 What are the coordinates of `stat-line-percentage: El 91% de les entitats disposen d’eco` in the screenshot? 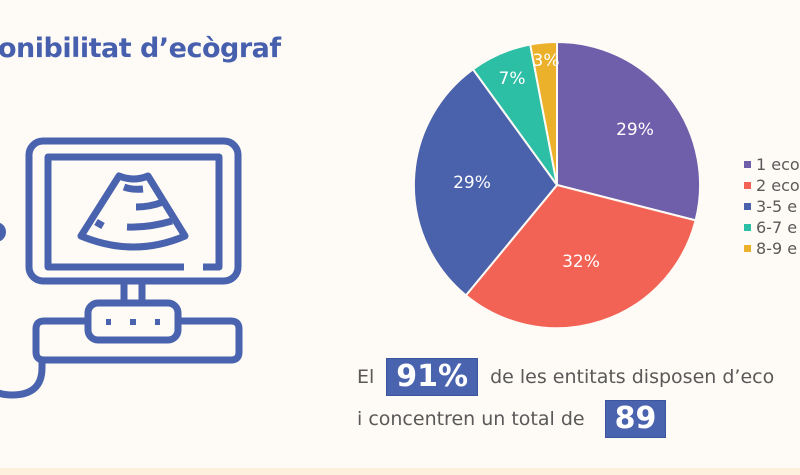 It's located at (565, 377).